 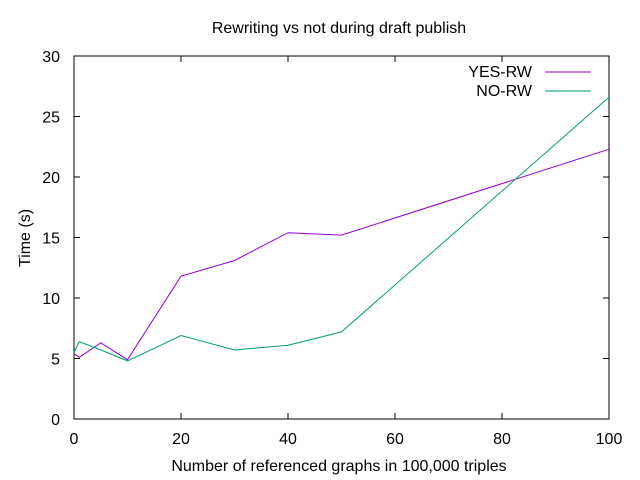 I want to click on y-tick-label: 20, so click(x=51, y=178).